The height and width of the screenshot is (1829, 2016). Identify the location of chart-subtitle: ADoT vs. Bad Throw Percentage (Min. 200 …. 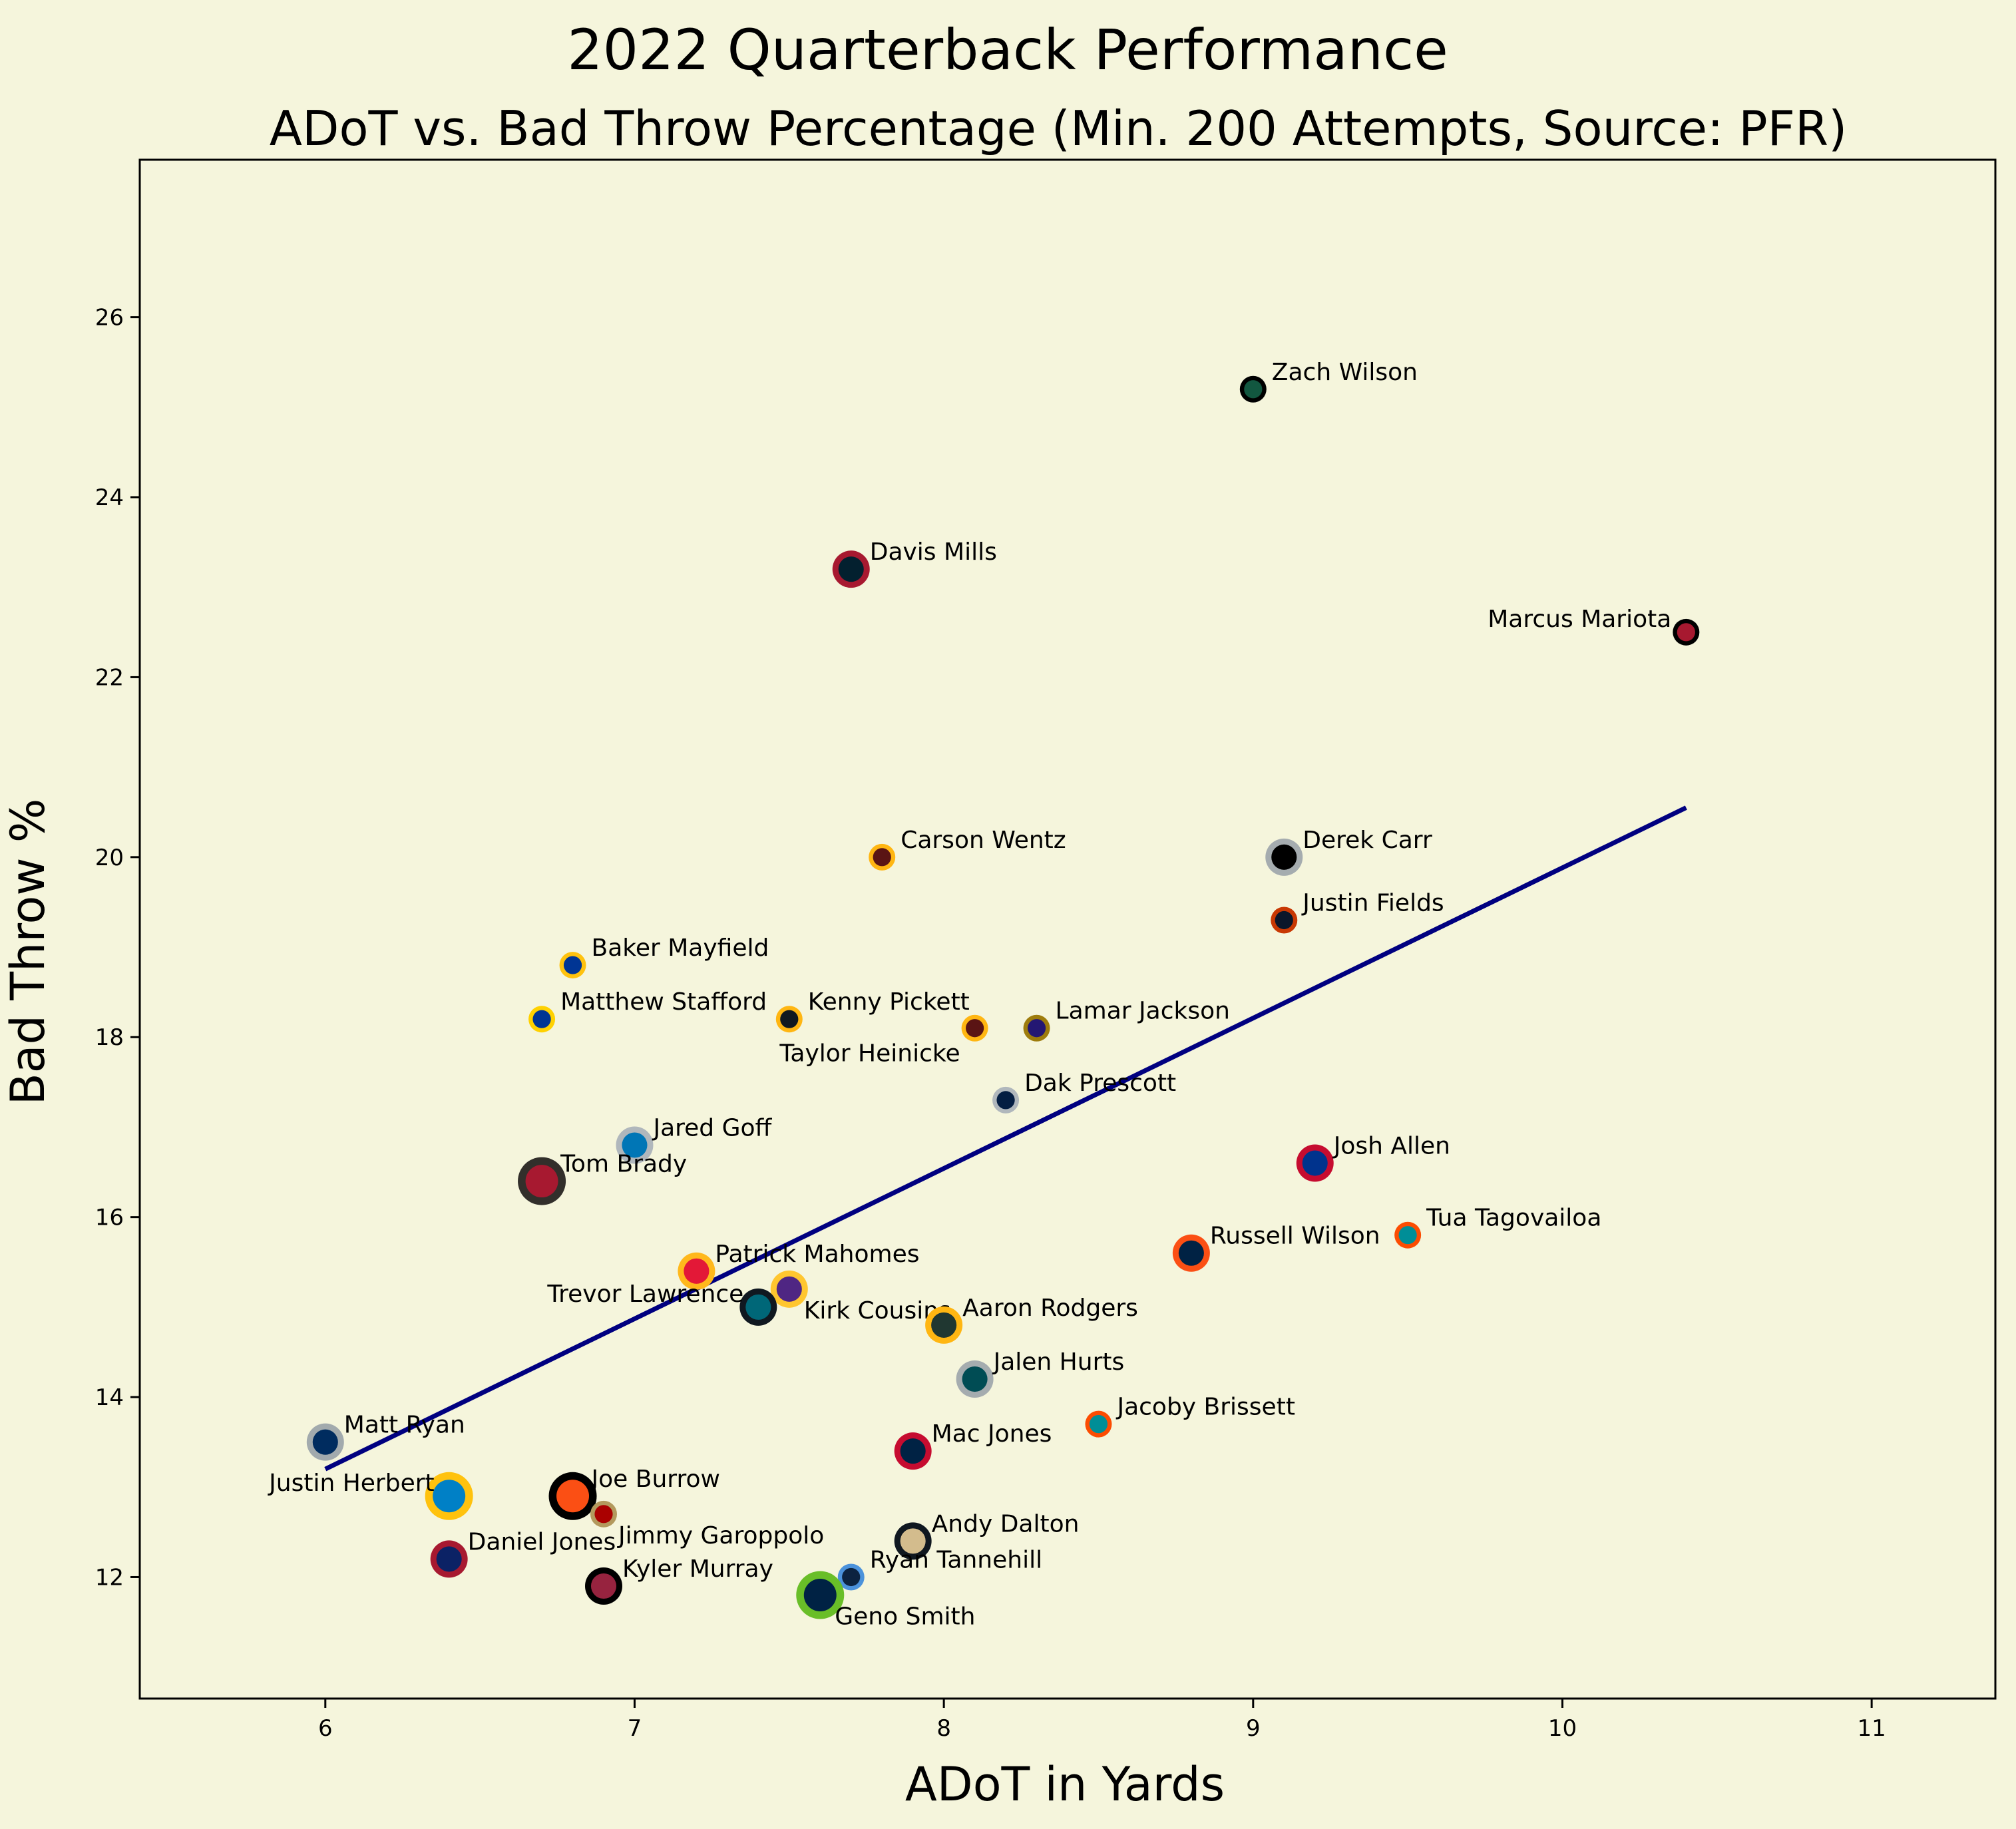
(1058, 128).